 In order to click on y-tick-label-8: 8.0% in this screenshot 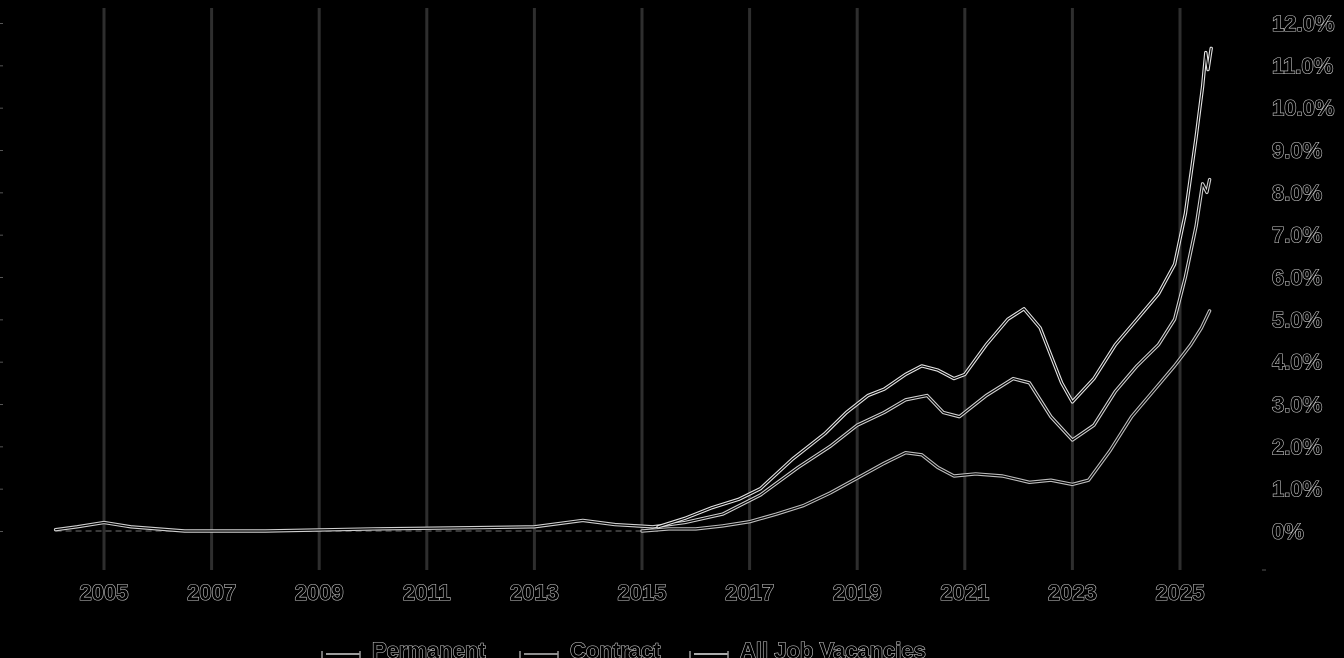, I will do `click(1297, 192)`.